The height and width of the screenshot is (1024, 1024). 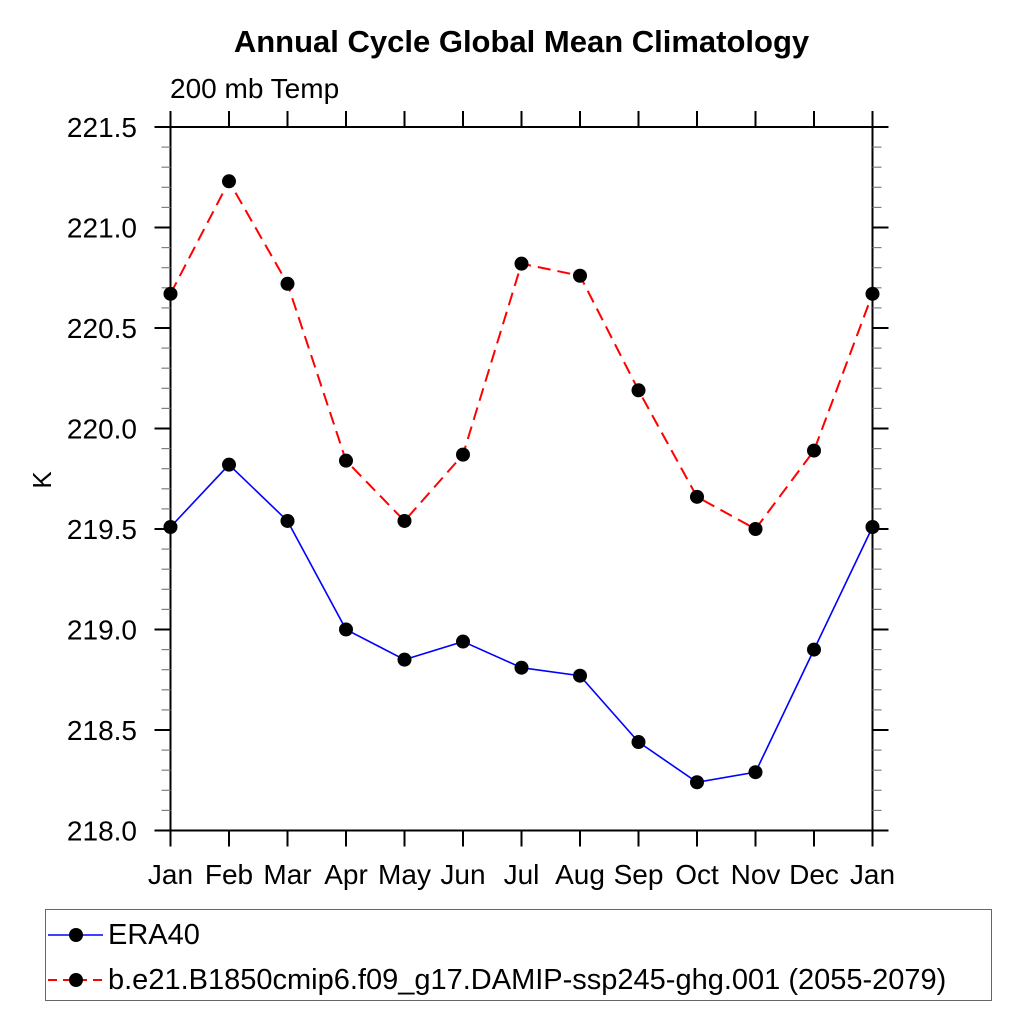 What do you see at coordinates (521, 41) in the screenshot?
I see `chart-title: Annual Cycle Global Mean Climatology` at bounding box center [521, 41].